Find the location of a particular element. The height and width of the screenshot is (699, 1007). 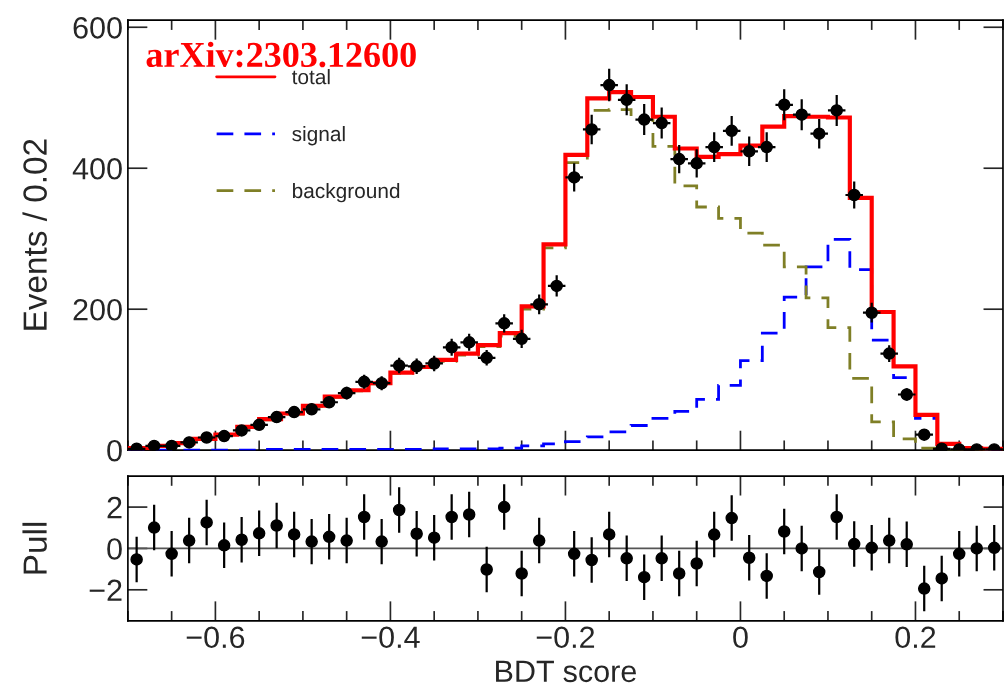

y-tick-label: 600 is located at coordinates (97, 27).